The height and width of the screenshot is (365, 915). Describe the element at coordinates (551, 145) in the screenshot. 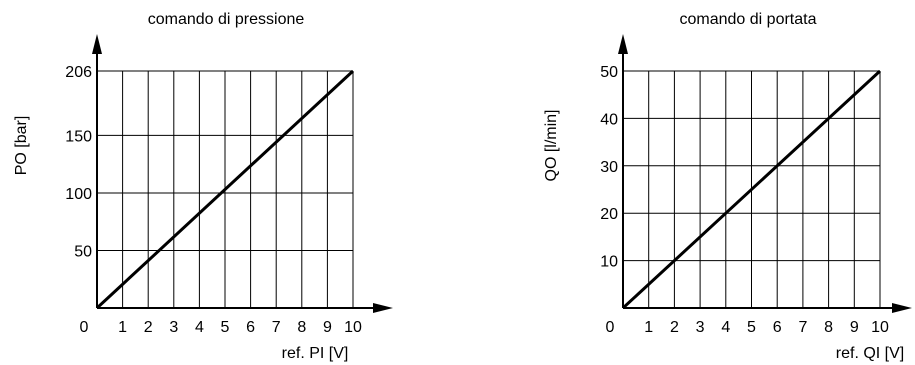

I see `y-axis-label: QO [l/min]` at that location.